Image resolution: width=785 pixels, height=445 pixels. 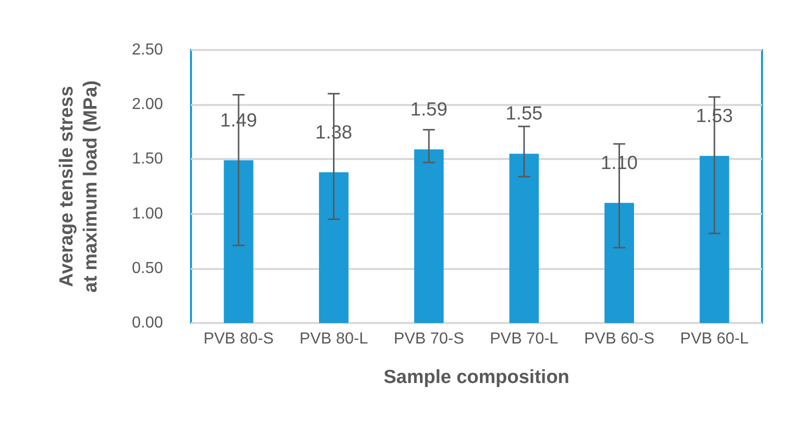 What do you see at coordinates (429, 339) in the screenshot?
I see `x-tick-label: PVB 70-S` at bounding box center [429, 339].